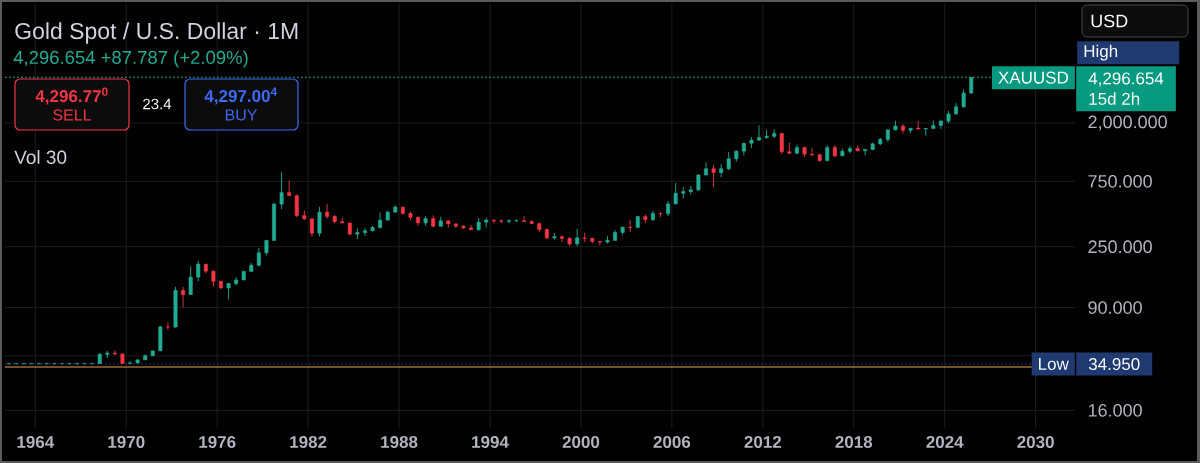  What do you see at coordinates (308, 442) in the screenshot?
I see `x-tick-label: 1982` at bounding box center [308, 442].